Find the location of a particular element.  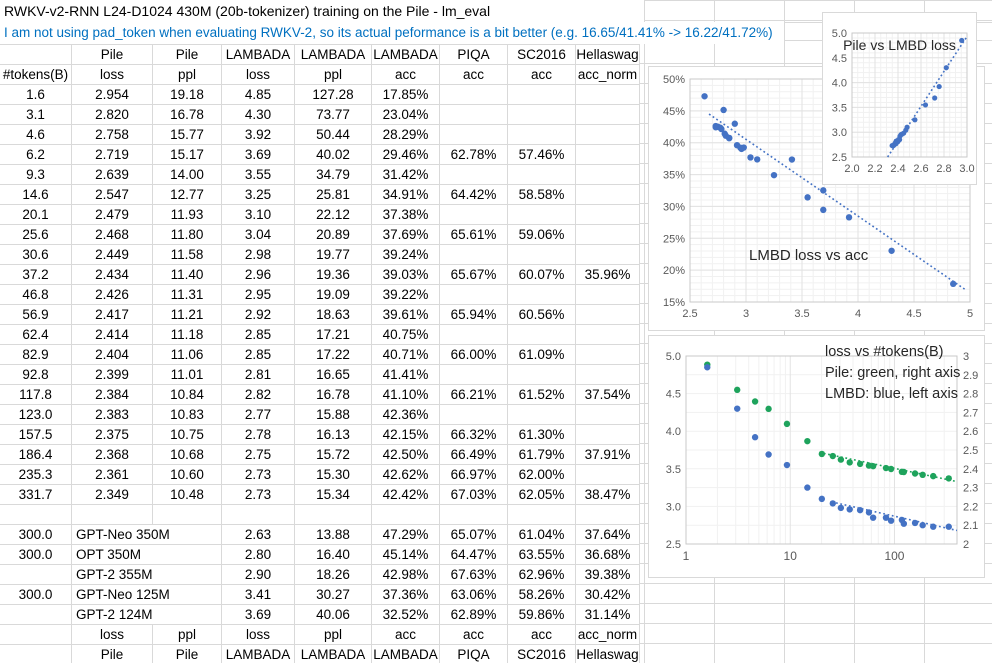

table-cell: 17.21 is located at coordinates (333, 335).